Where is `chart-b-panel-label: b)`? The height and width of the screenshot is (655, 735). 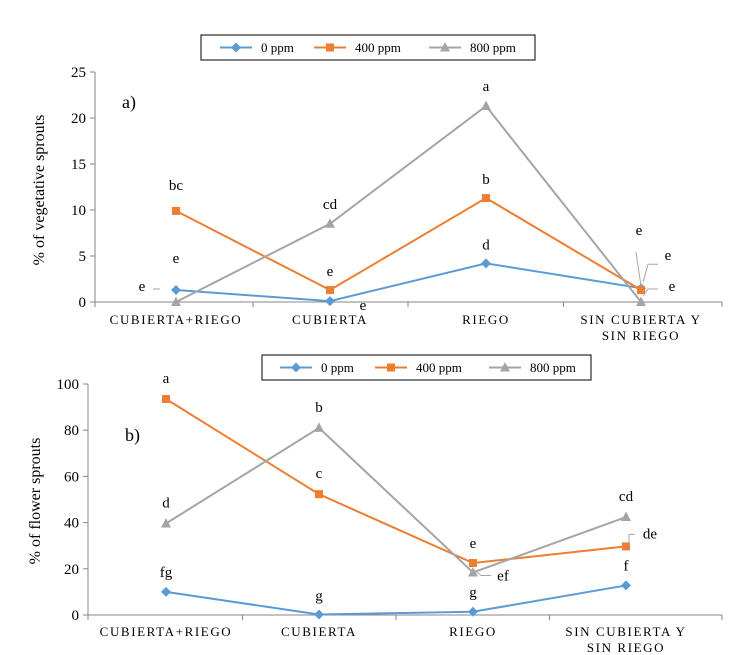 chart-b-panel-label: b) is located at coordinates (132, 435).